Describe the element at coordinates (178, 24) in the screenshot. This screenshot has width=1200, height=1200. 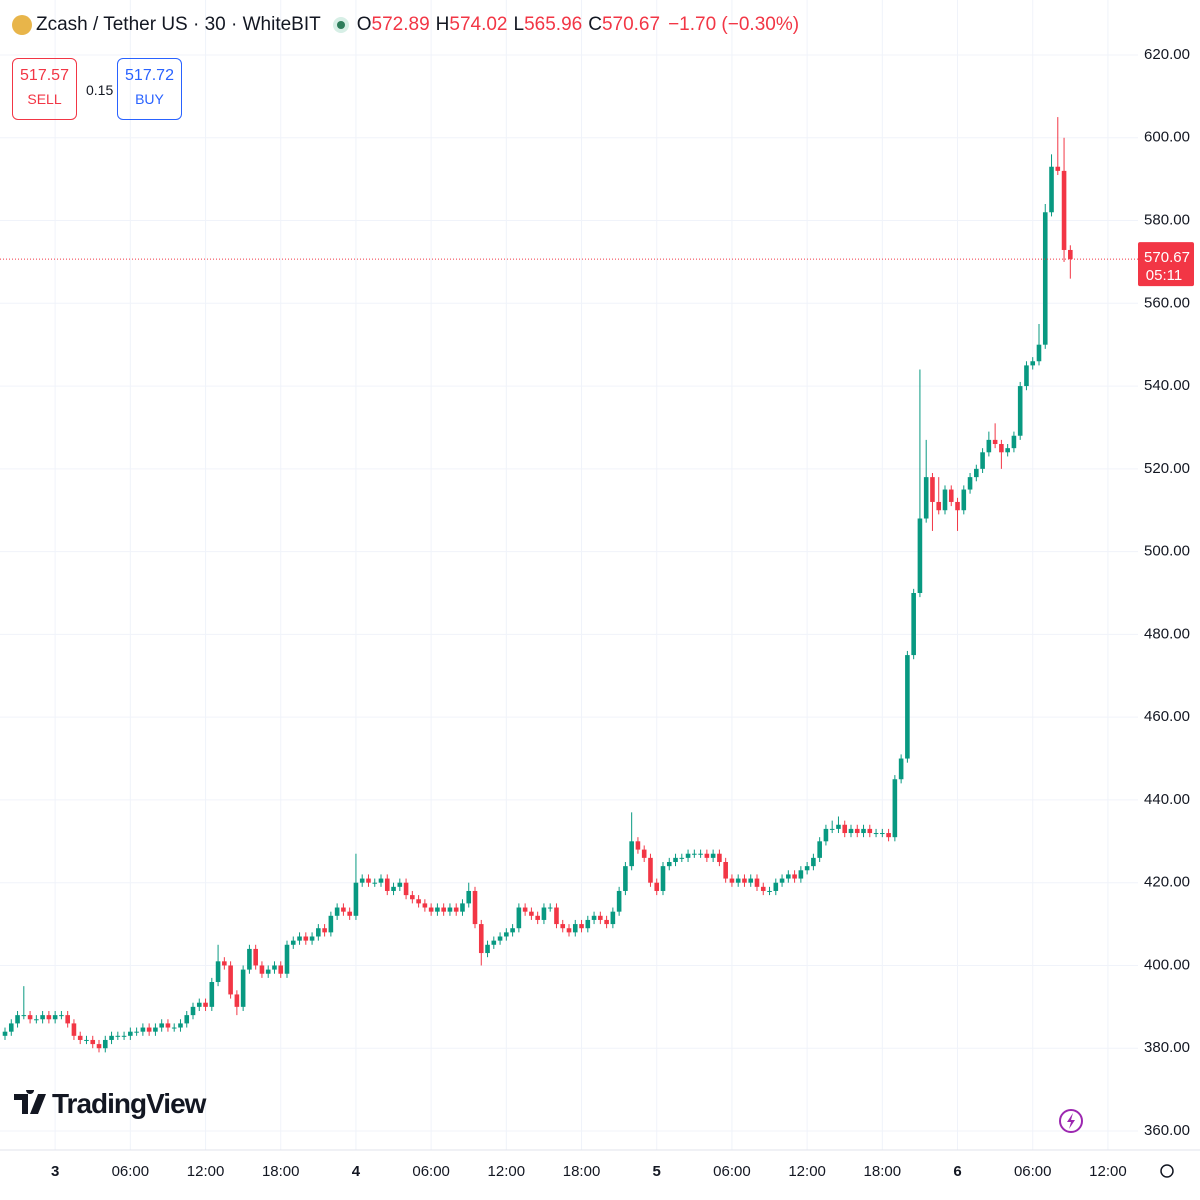
I see `symbol: Zcash / Tether US · 30 · WhiteBIT` at that location.